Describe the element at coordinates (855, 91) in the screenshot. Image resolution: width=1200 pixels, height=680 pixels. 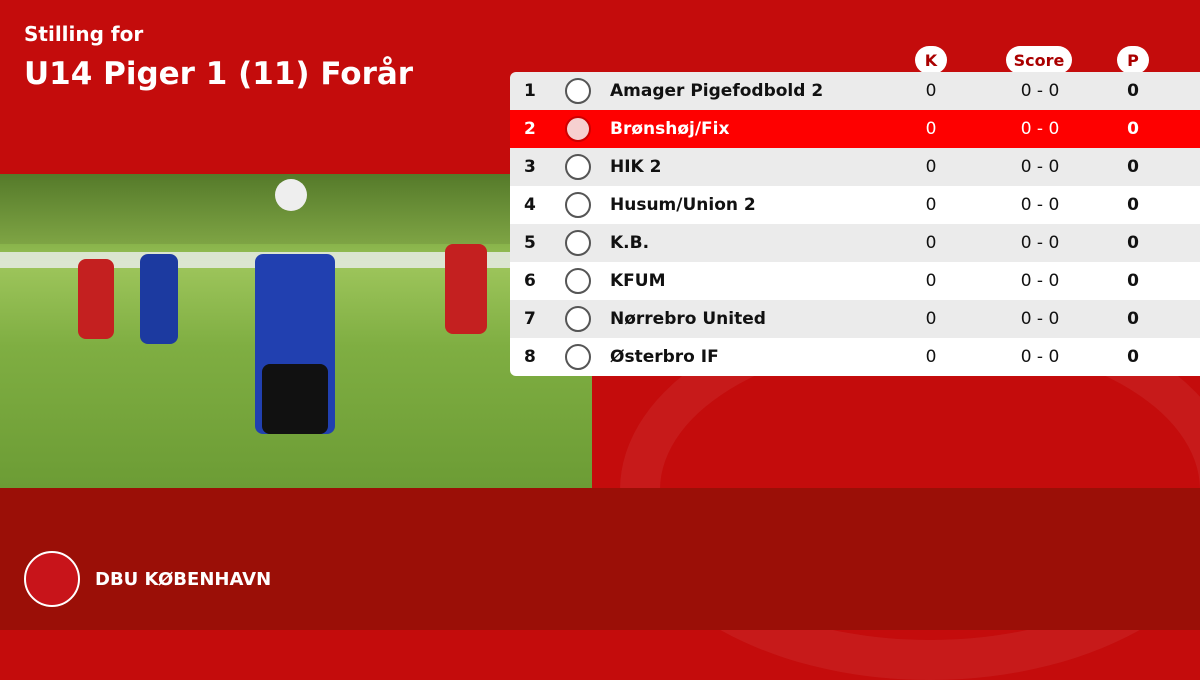
I see `table-row: 1 Amager Pigefodbold 2 0 0 - 0 0` at that location.